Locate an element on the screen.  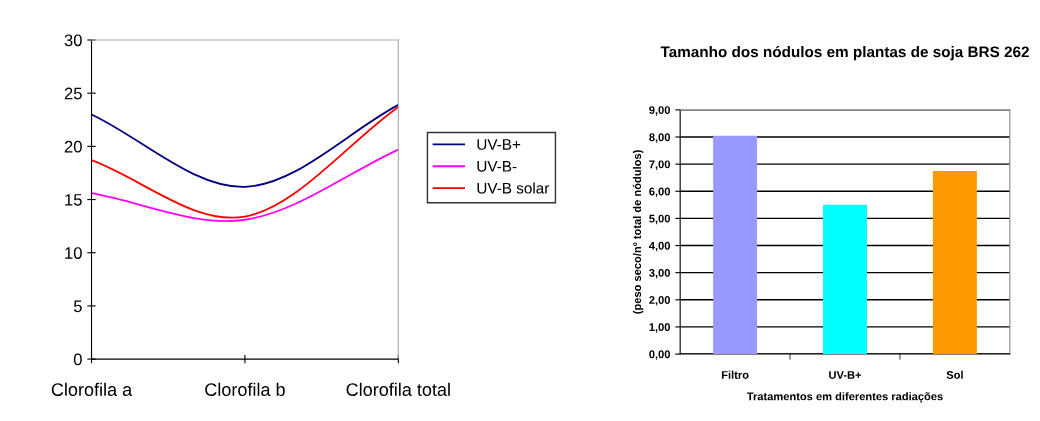
x-tick-label: Clorofila total is located at coordinates (398, 389).